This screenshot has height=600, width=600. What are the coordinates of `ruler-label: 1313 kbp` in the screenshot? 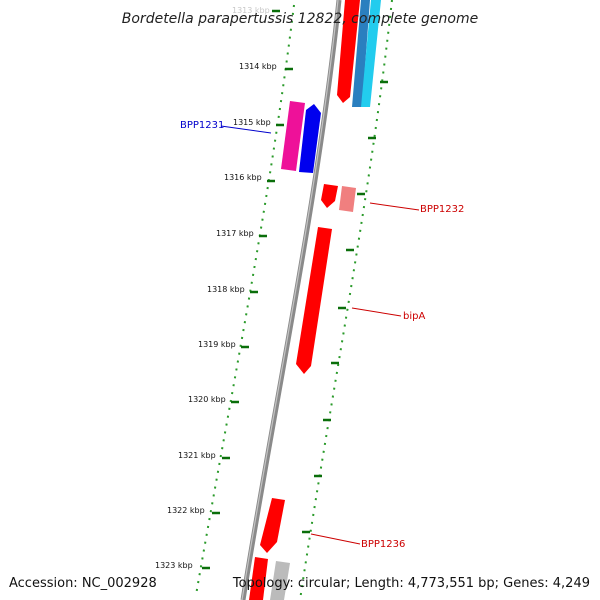 It's located at (251, 10).